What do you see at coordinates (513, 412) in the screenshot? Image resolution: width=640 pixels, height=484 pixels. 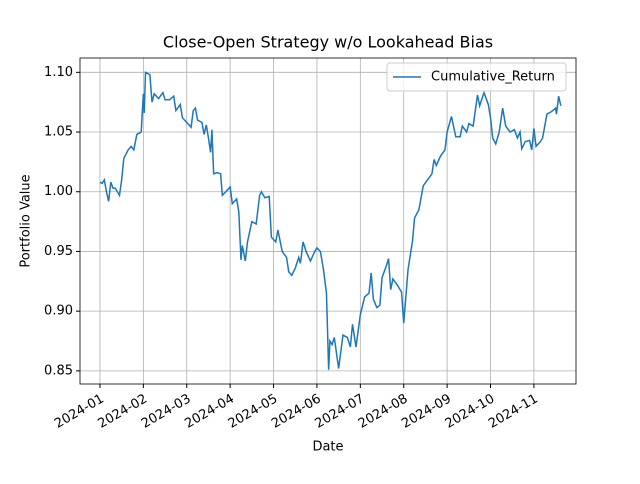 I see `x-tick-label: 2024-11` at bounding box center [513, 412].